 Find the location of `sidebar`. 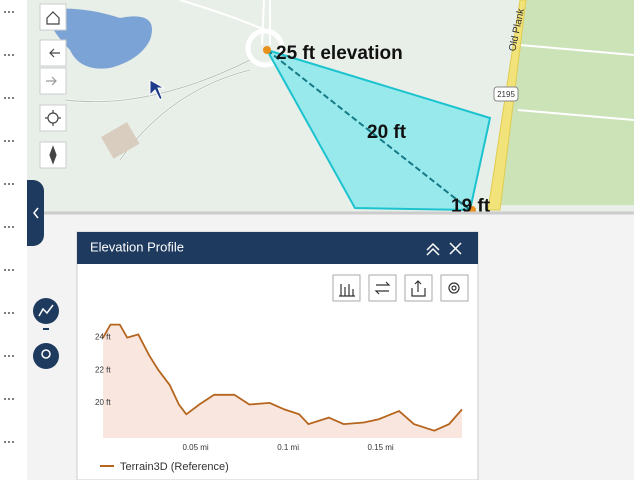

sidebar is located at coordinates (13, 240).